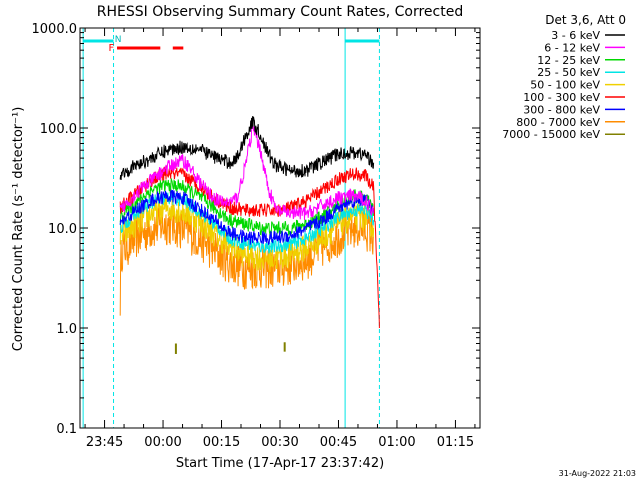  What do you see at coordinates (66, 429) in the screenshot?
I see `y-tick-label: 0.1` at bounding box center [66, 429].